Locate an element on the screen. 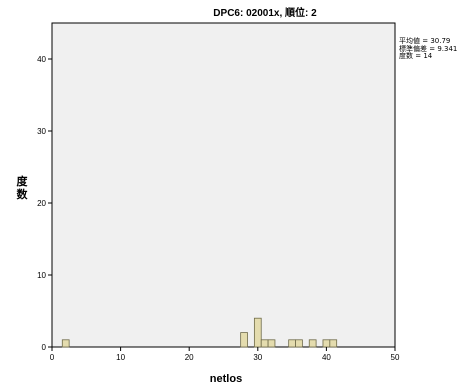  bars-group is located at coordinates (199, 332).